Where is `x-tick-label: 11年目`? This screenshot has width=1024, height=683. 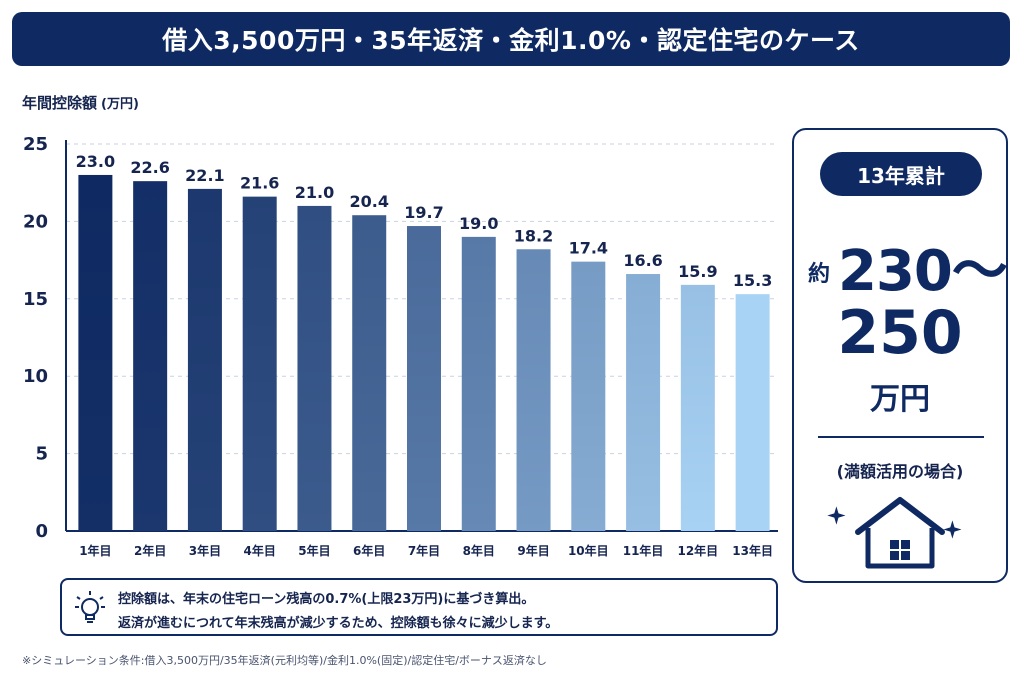 x-tick-label: 11年目 is located at coordinates (643, 550).